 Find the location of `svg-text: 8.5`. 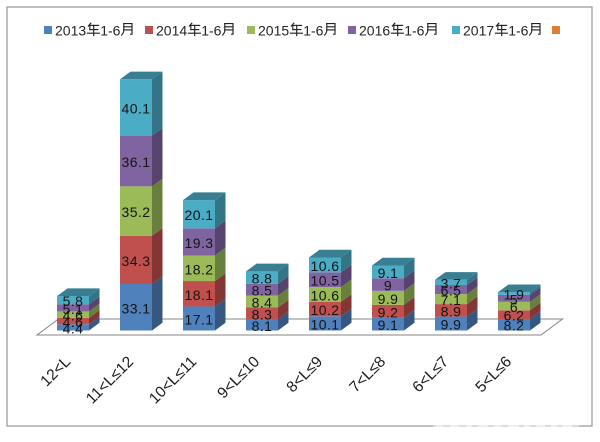

svg-text: 8.5 is located at coordinates (262, 291).